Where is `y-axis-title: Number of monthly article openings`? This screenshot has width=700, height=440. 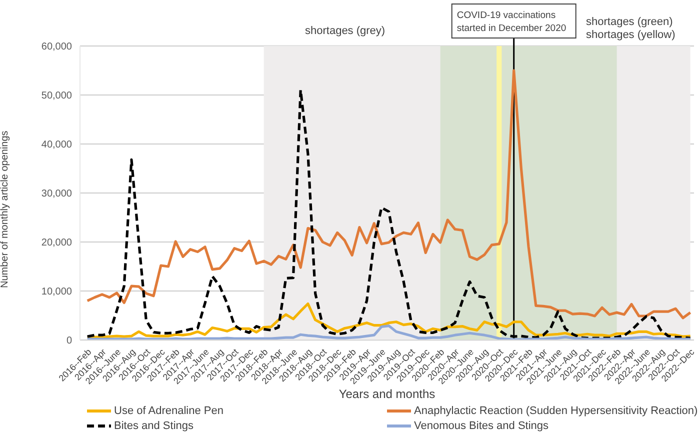
y-axis-title: Number of monthly article openings is located at coordinates (5, 209).